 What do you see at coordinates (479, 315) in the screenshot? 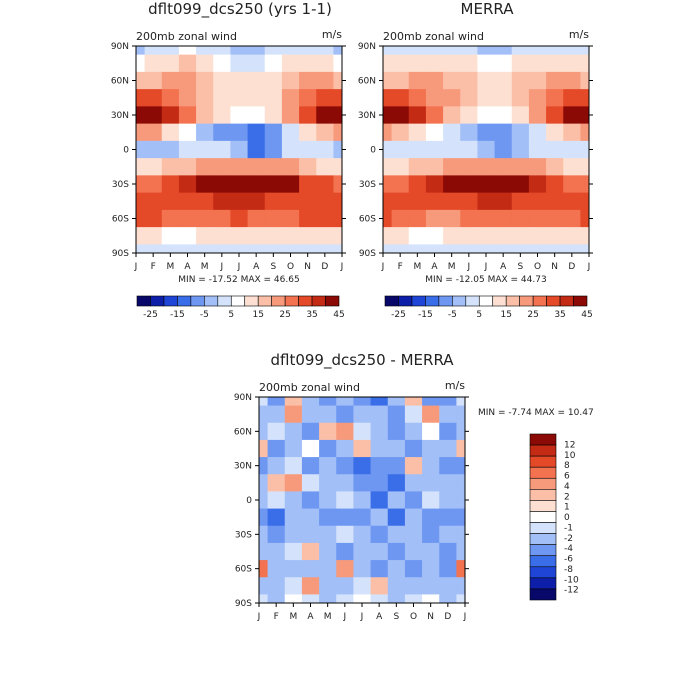
I see `colorbar-label: 5` at bounding box center [479, 315].